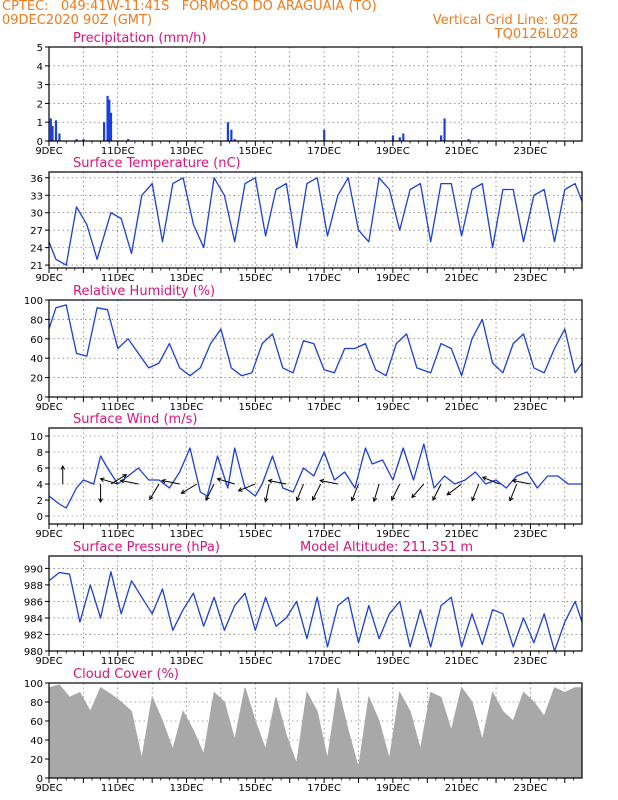 The width and height of the screenshot is (618, 800). What do you see at coordinates (33, 684) in the screenshot?
I see `y-tick-label: 100` at bounding box center [33, 684].